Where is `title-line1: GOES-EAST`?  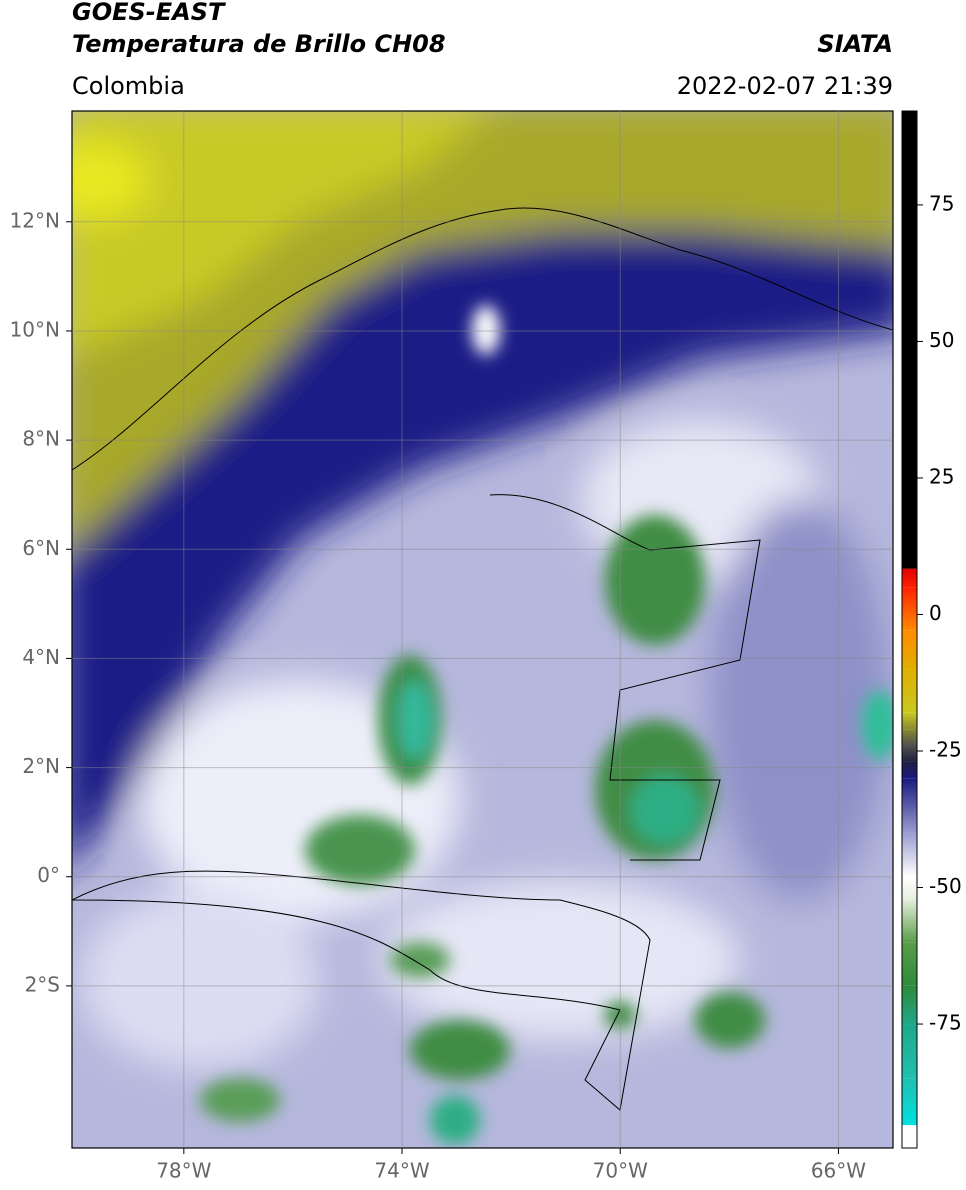
title-line1: GOES-EAST is located at coordinates (149, 13).